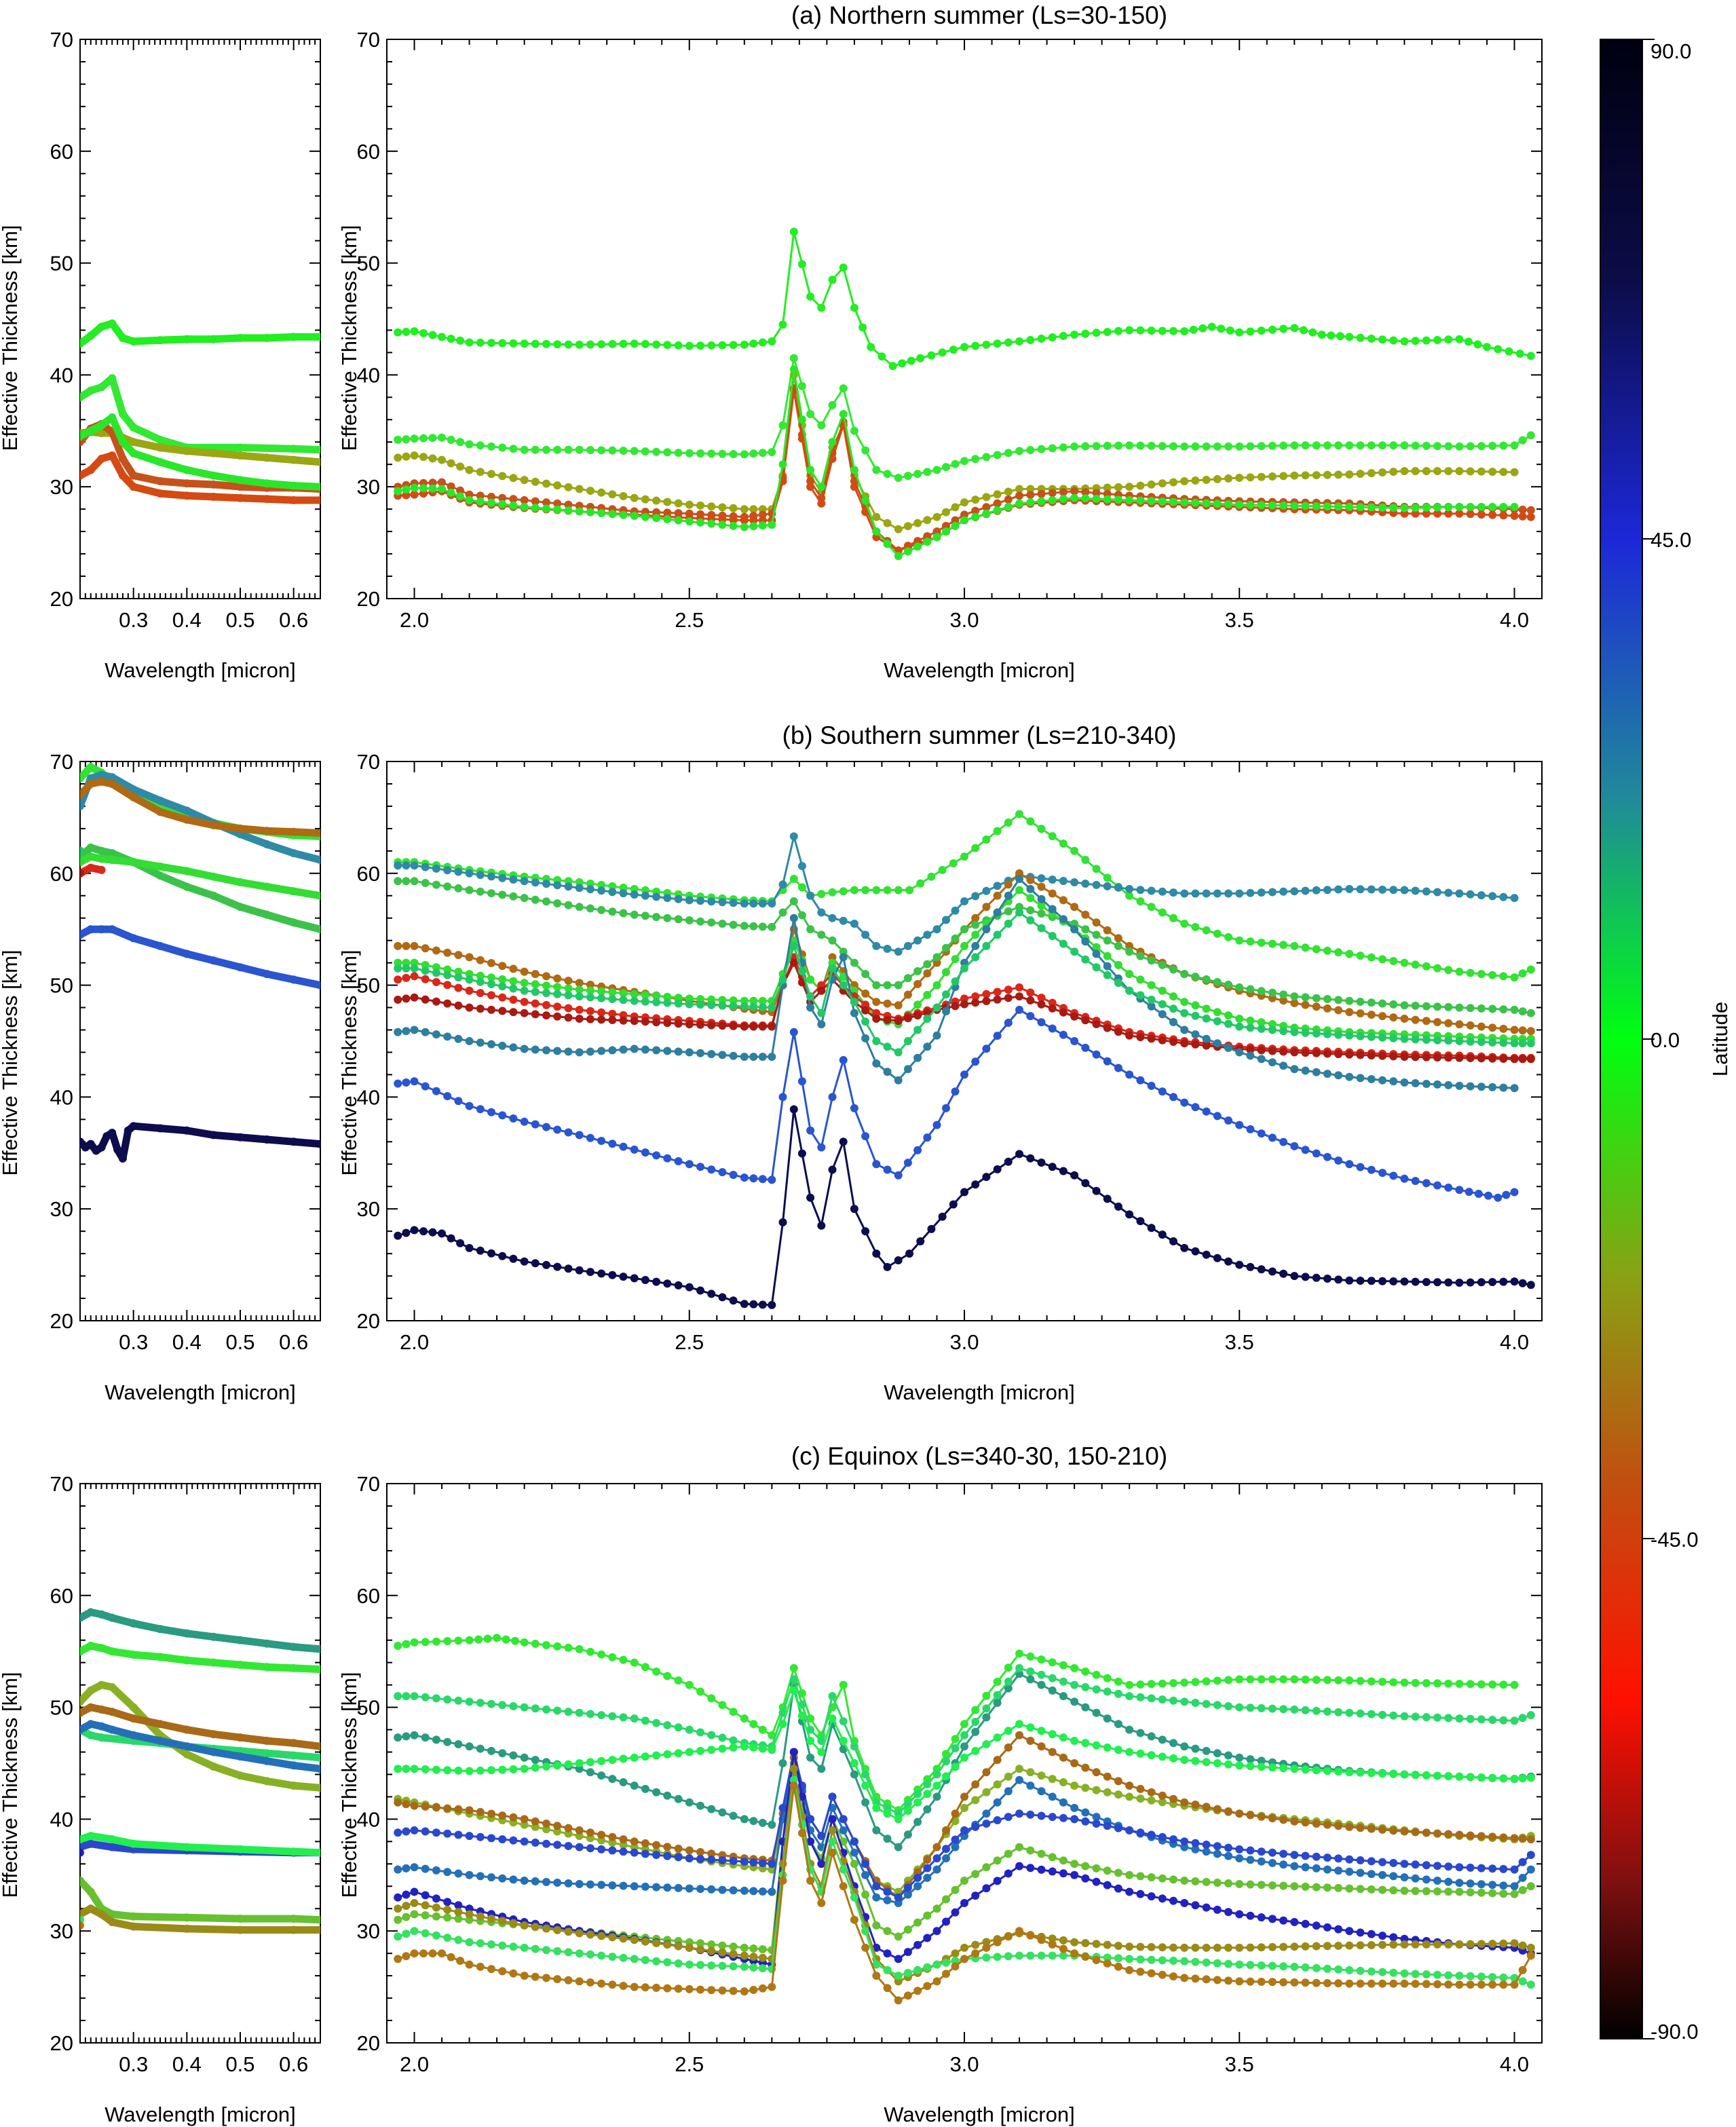 The height and width of the screenshot is (2127, 1736). What do you see at coordinates (368, 599) in the screenshot?
I see `y-tick-label: 20` at bounding box center [368, 599].